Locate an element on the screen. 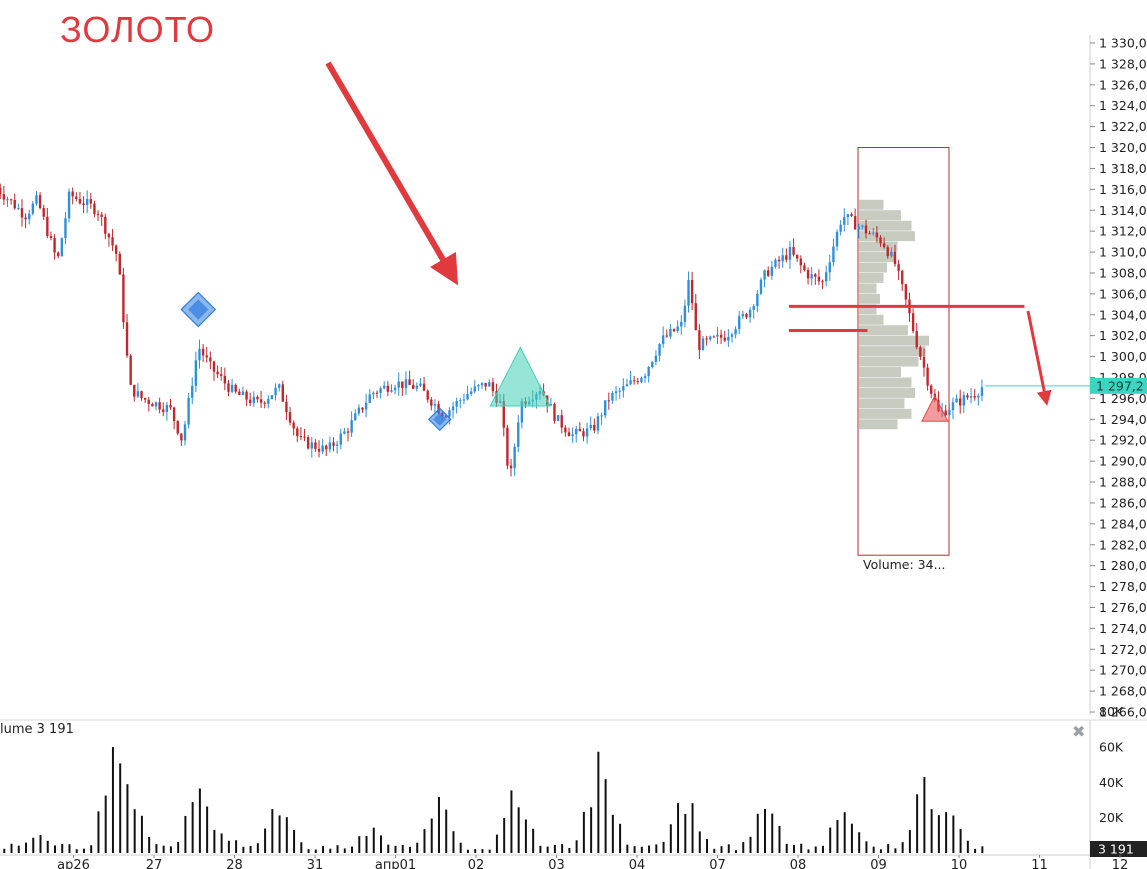 This screenshot has height=869, width=1147. last-volume-tag is located at coordinates (1118, 849).